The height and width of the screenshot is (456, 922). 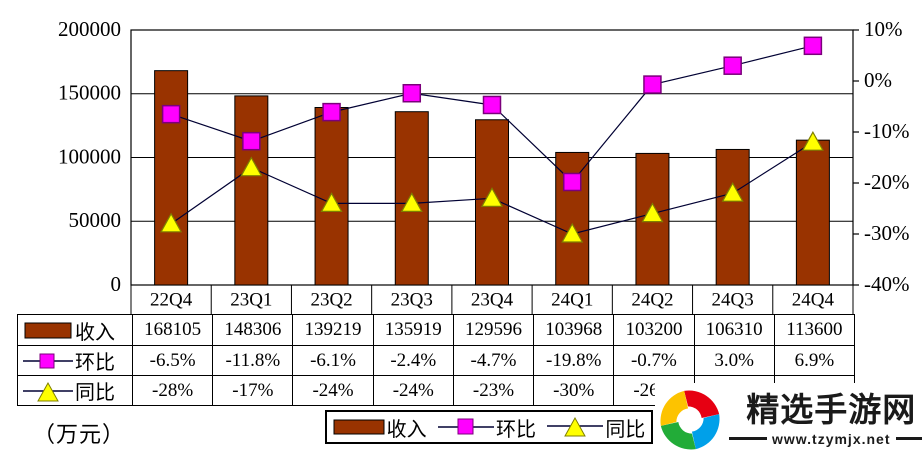 I want to click on y2-axis-label: 10%, so click(x=883, y=29).